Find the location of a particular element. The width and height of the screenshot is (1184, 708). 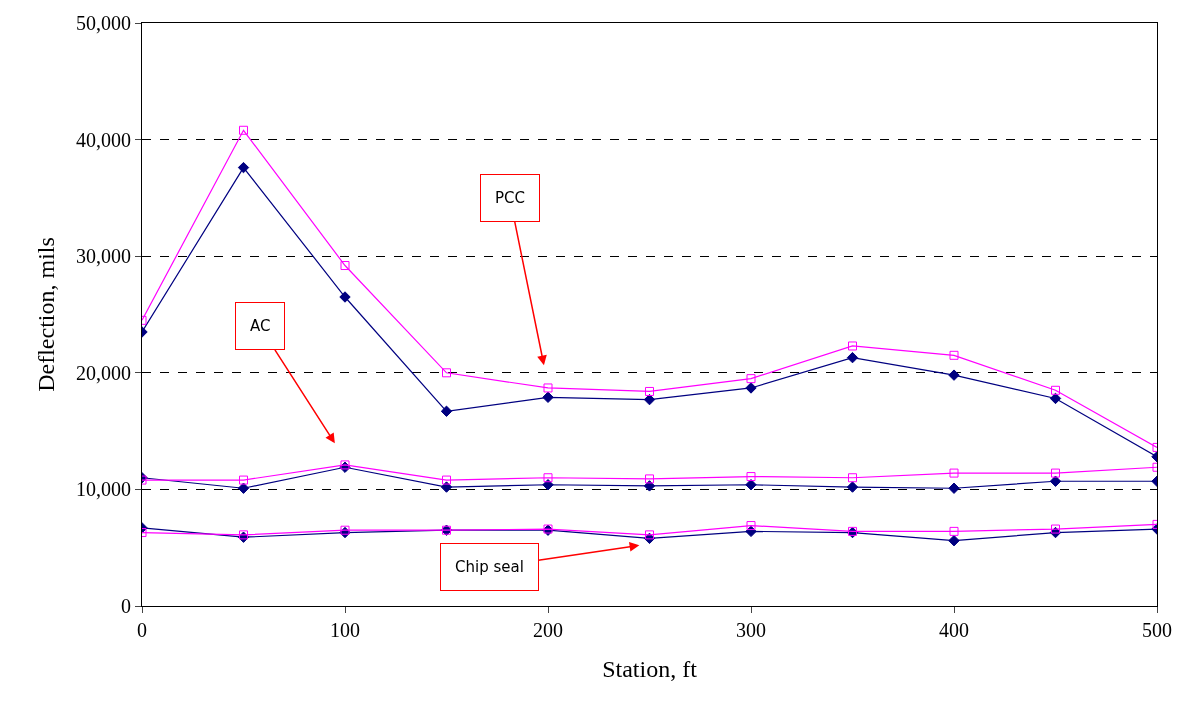

y-tick-label: 0 is located at coordinates (126, 606).